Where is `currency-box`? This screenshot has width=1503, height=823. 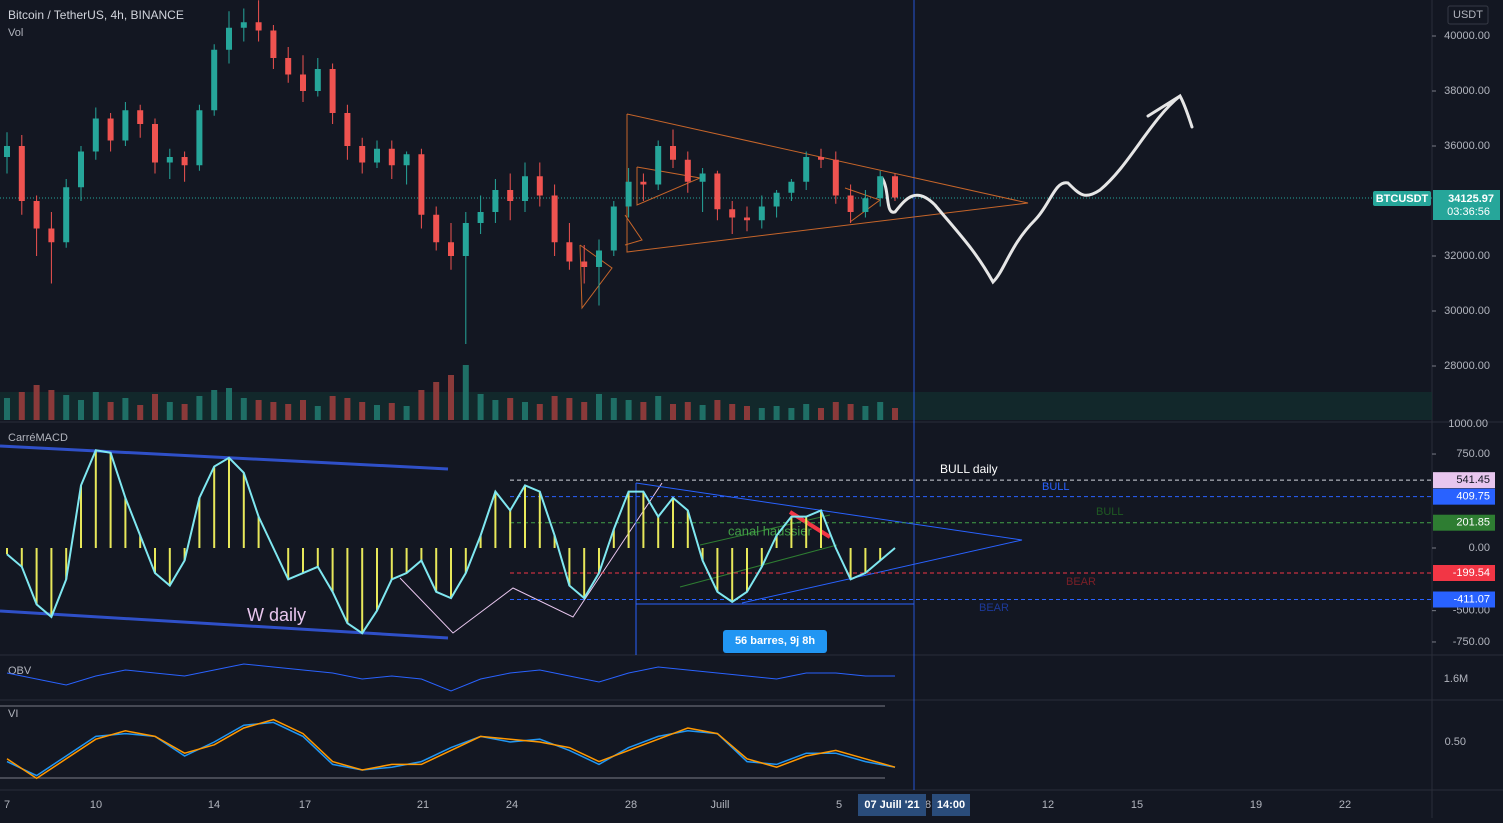 currency-box is located at coordinates (1468, 15).